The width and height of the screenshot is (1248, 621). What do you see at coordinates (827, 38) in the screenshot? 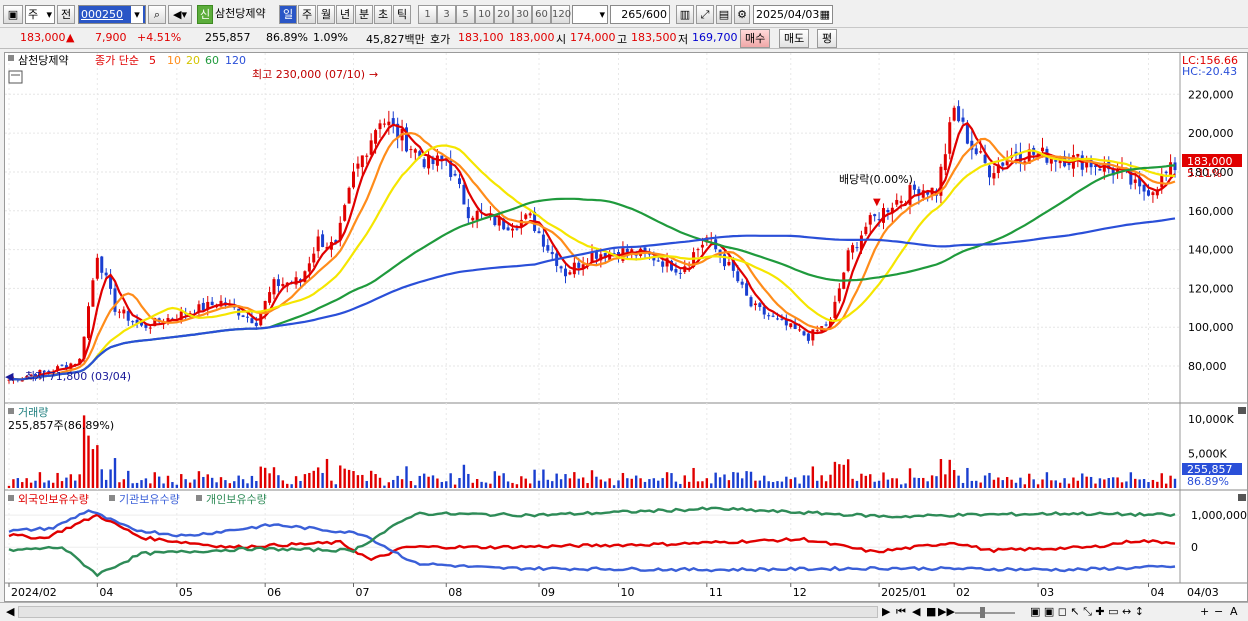
I see `average-button: 평` at bounding box center [827, 38].